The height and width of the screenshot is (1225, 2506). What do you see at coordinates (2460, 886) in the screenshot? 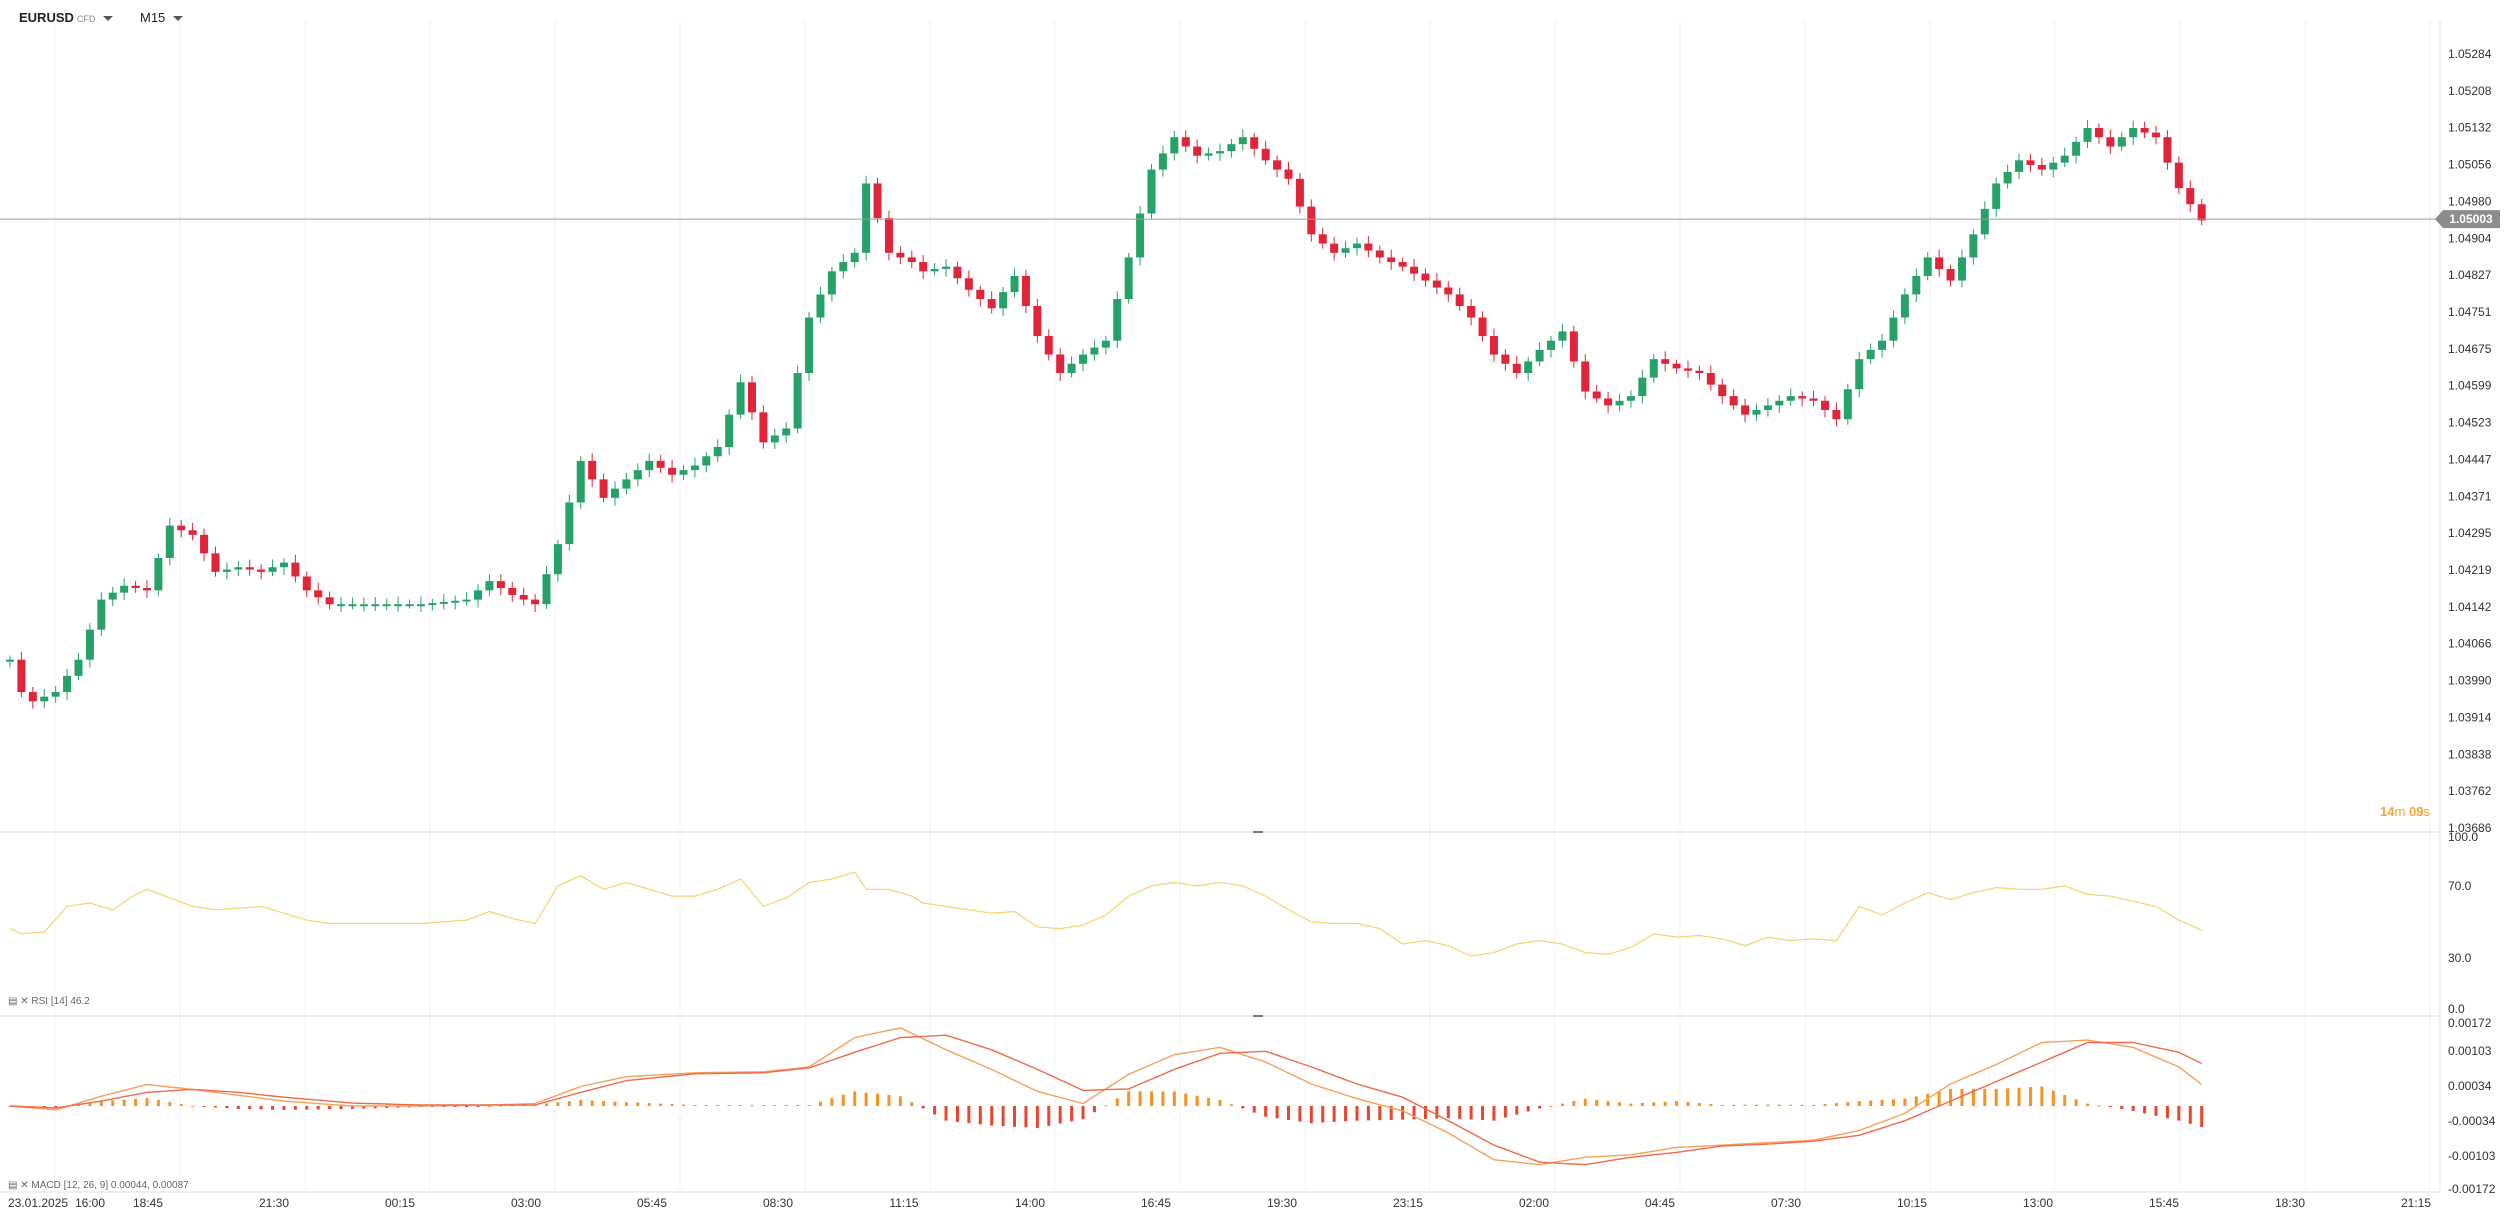
I see `rsi-tick-label: 70.0` at bounding box center [2460, 886].